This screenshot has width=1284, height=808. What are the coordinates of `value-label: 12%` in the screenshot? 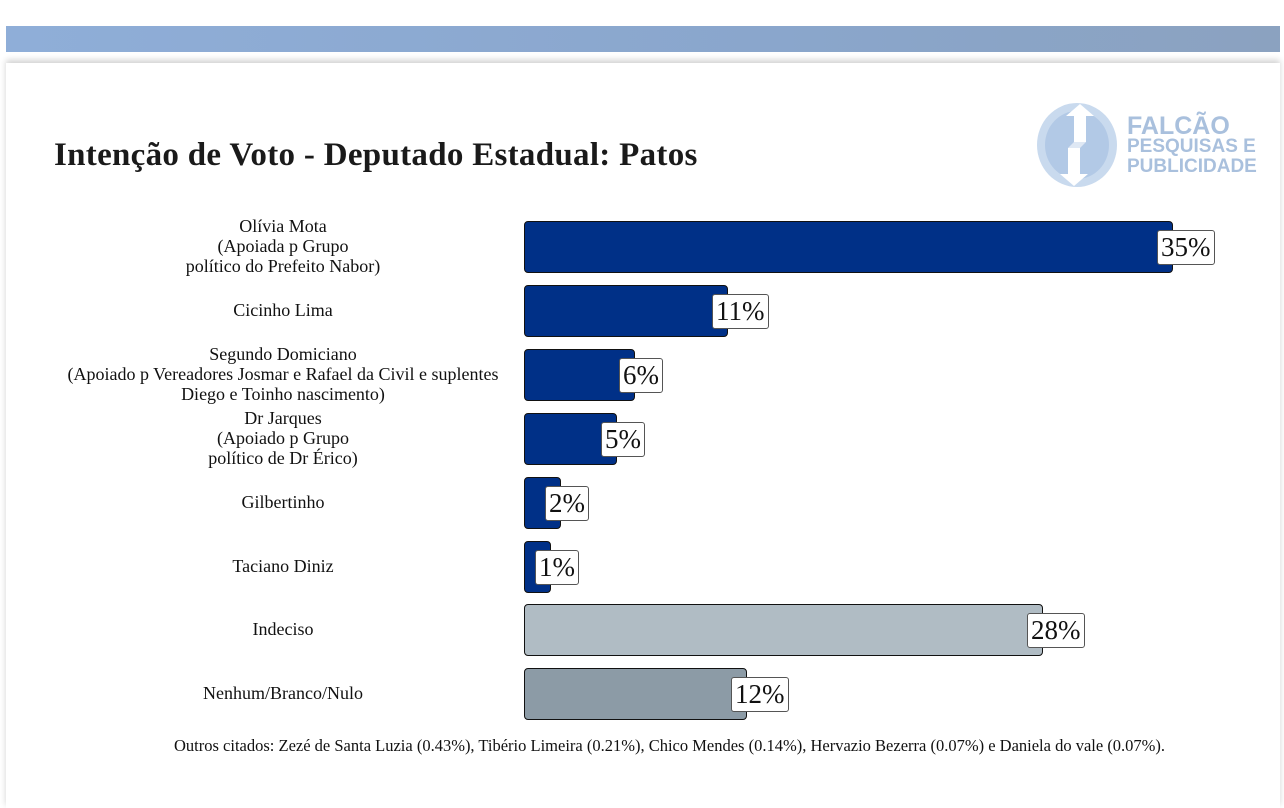 It's located at (760, 694).